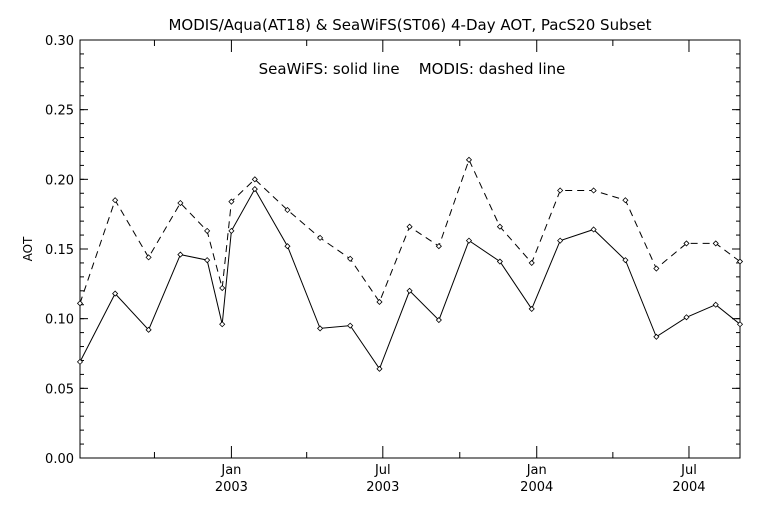  Describe the element at coordinates (59, 111) in the screenshot. I see `y-tick-label: 0.25` at that location.